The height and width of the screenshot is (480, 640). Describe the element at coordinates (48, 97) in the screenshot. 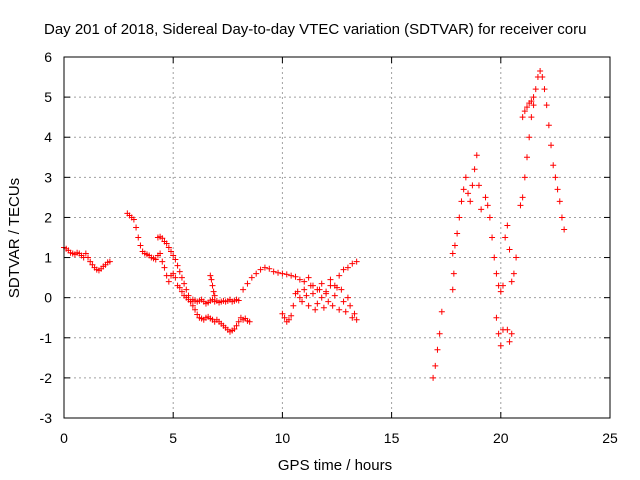

I see `y-tick-label: 5` at that location.